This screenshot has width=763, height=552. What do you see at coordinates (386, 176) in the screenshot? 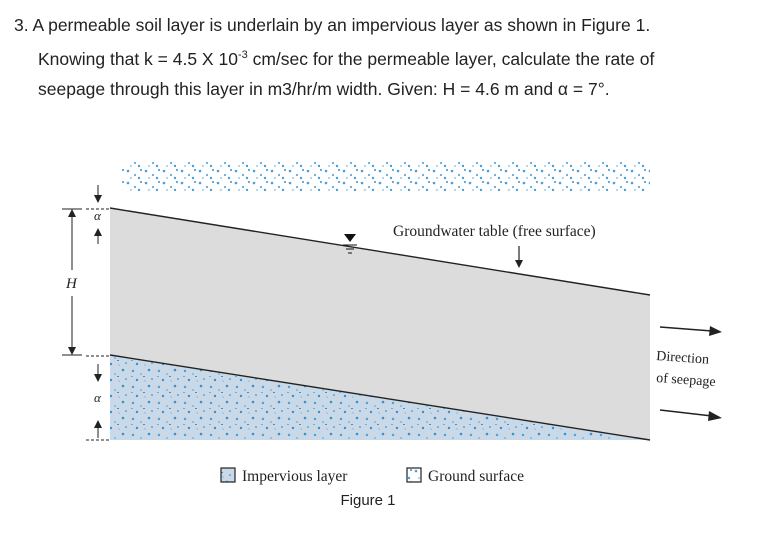
I see `ground-surface-strip` at bounding box center [386, 176].